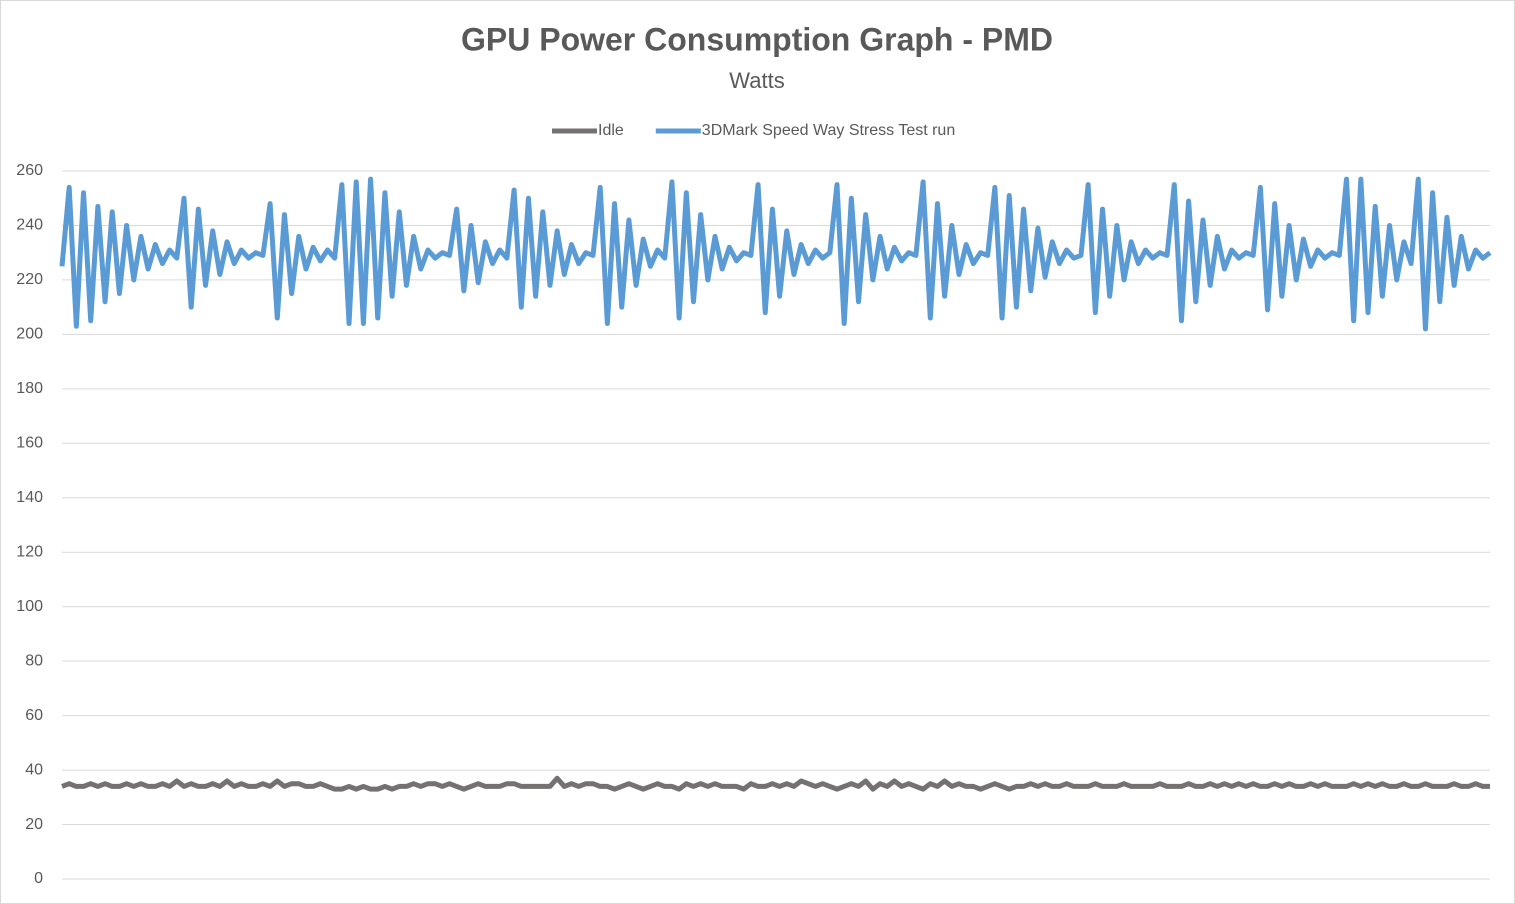 Image resolution: width=1515 pixels, height=904 pixels. Describe the element at coordinates (29, 225) in the screenshot. I see `y-tick-label: 240` at that location.